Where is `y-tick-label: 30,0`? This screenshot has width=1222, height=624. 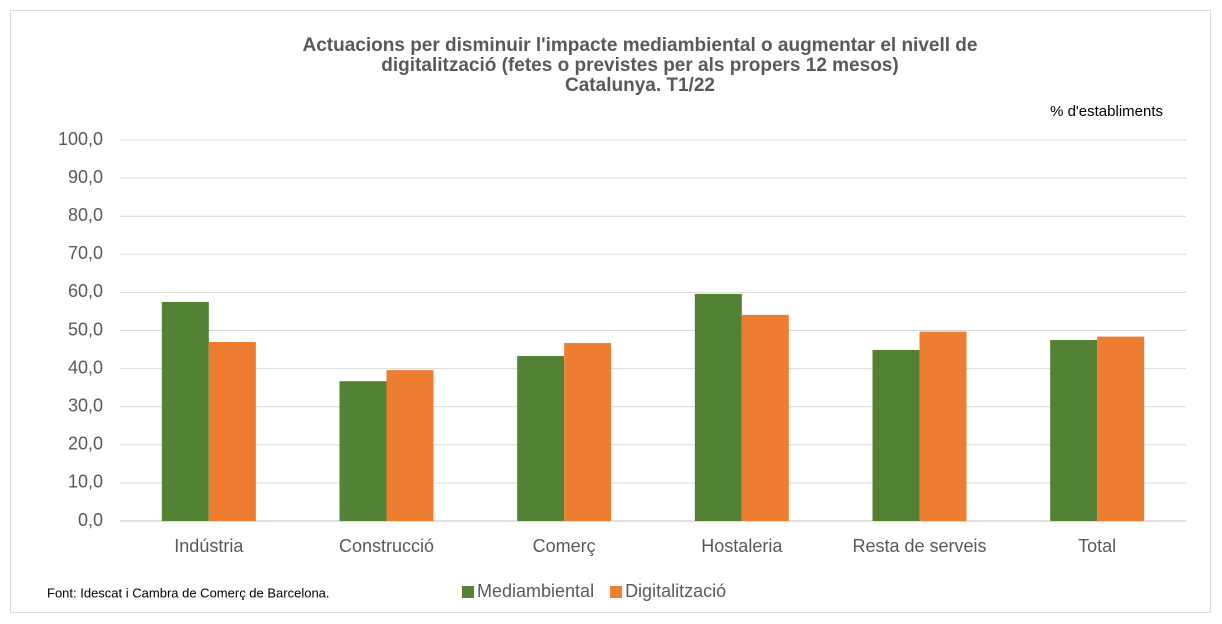
y-tick-label: 30,0 is located at coordinates (85, 405).